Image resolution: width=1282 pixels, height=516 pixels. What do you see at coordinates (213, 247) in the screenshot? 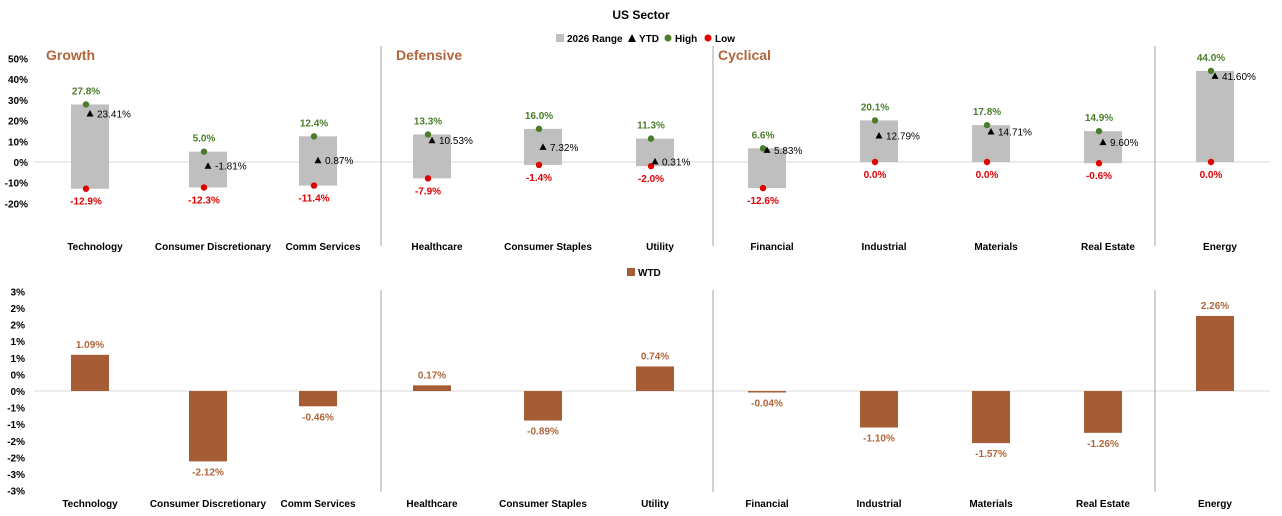
I see `category-label-consumer-discretionary: Consumer Discretionary` at bounding box center [213, 247].